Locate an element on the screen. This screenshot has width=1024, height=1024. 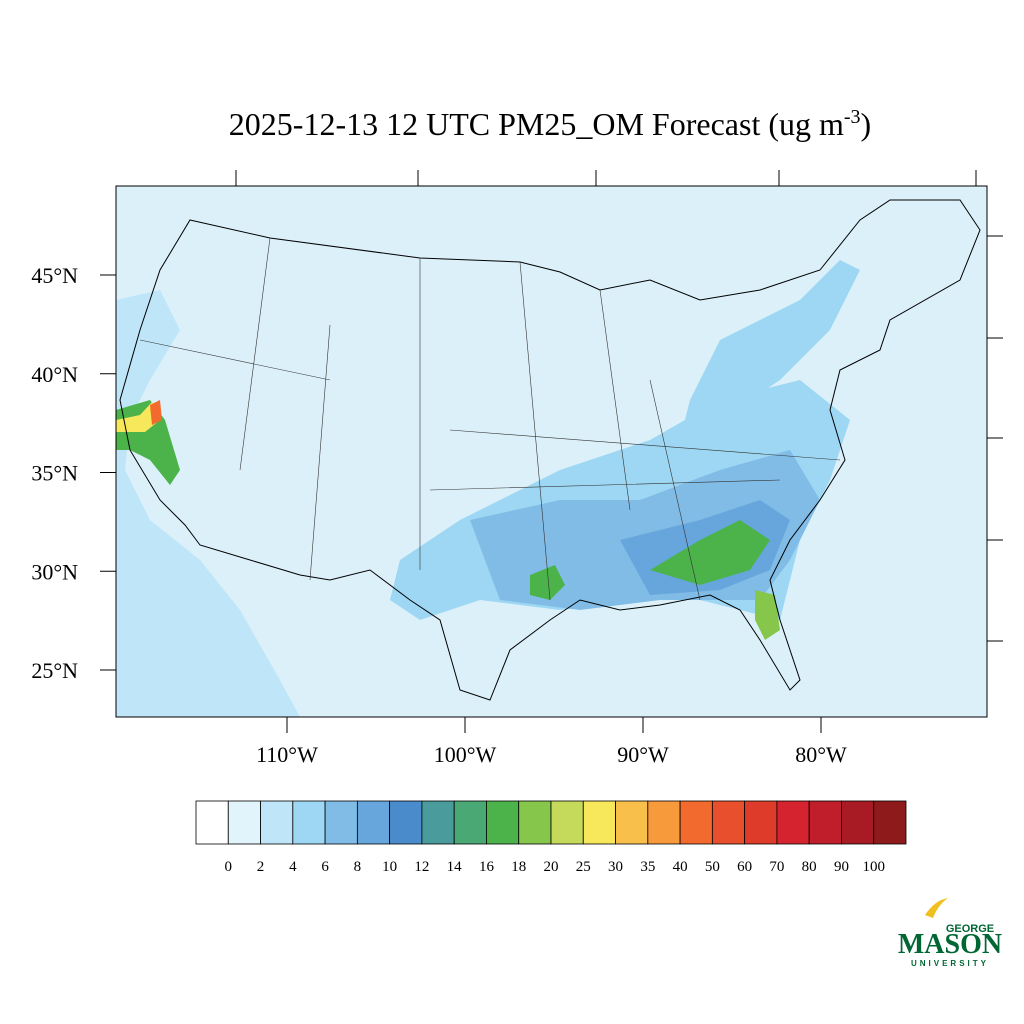
colorbar-label: 25 is located at coordinates (583, 867).